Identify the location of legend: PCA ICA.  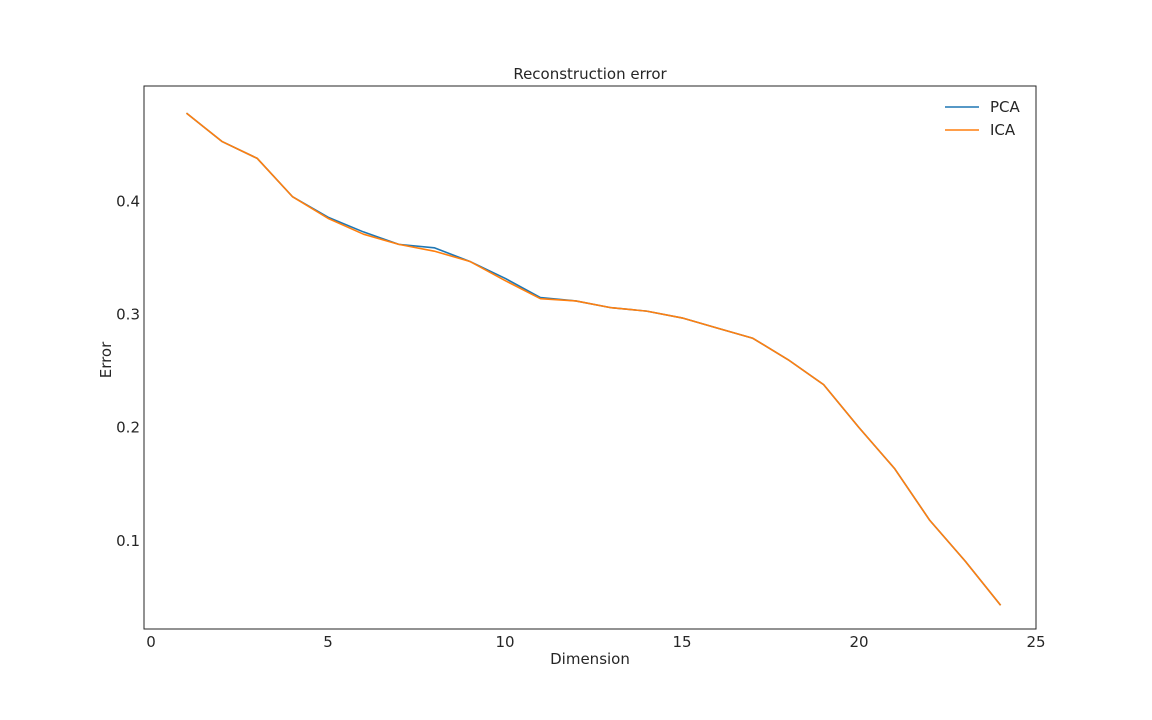
(983, 118).